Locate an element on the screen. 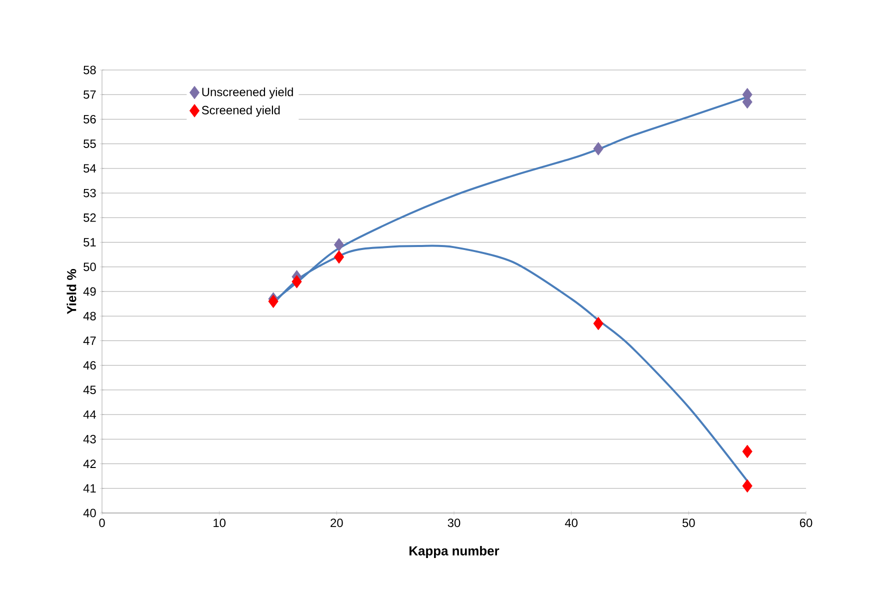 The height and width of the screenshot is (604, 880). x-tick-label: 40 is located at coordinates (571, 523).